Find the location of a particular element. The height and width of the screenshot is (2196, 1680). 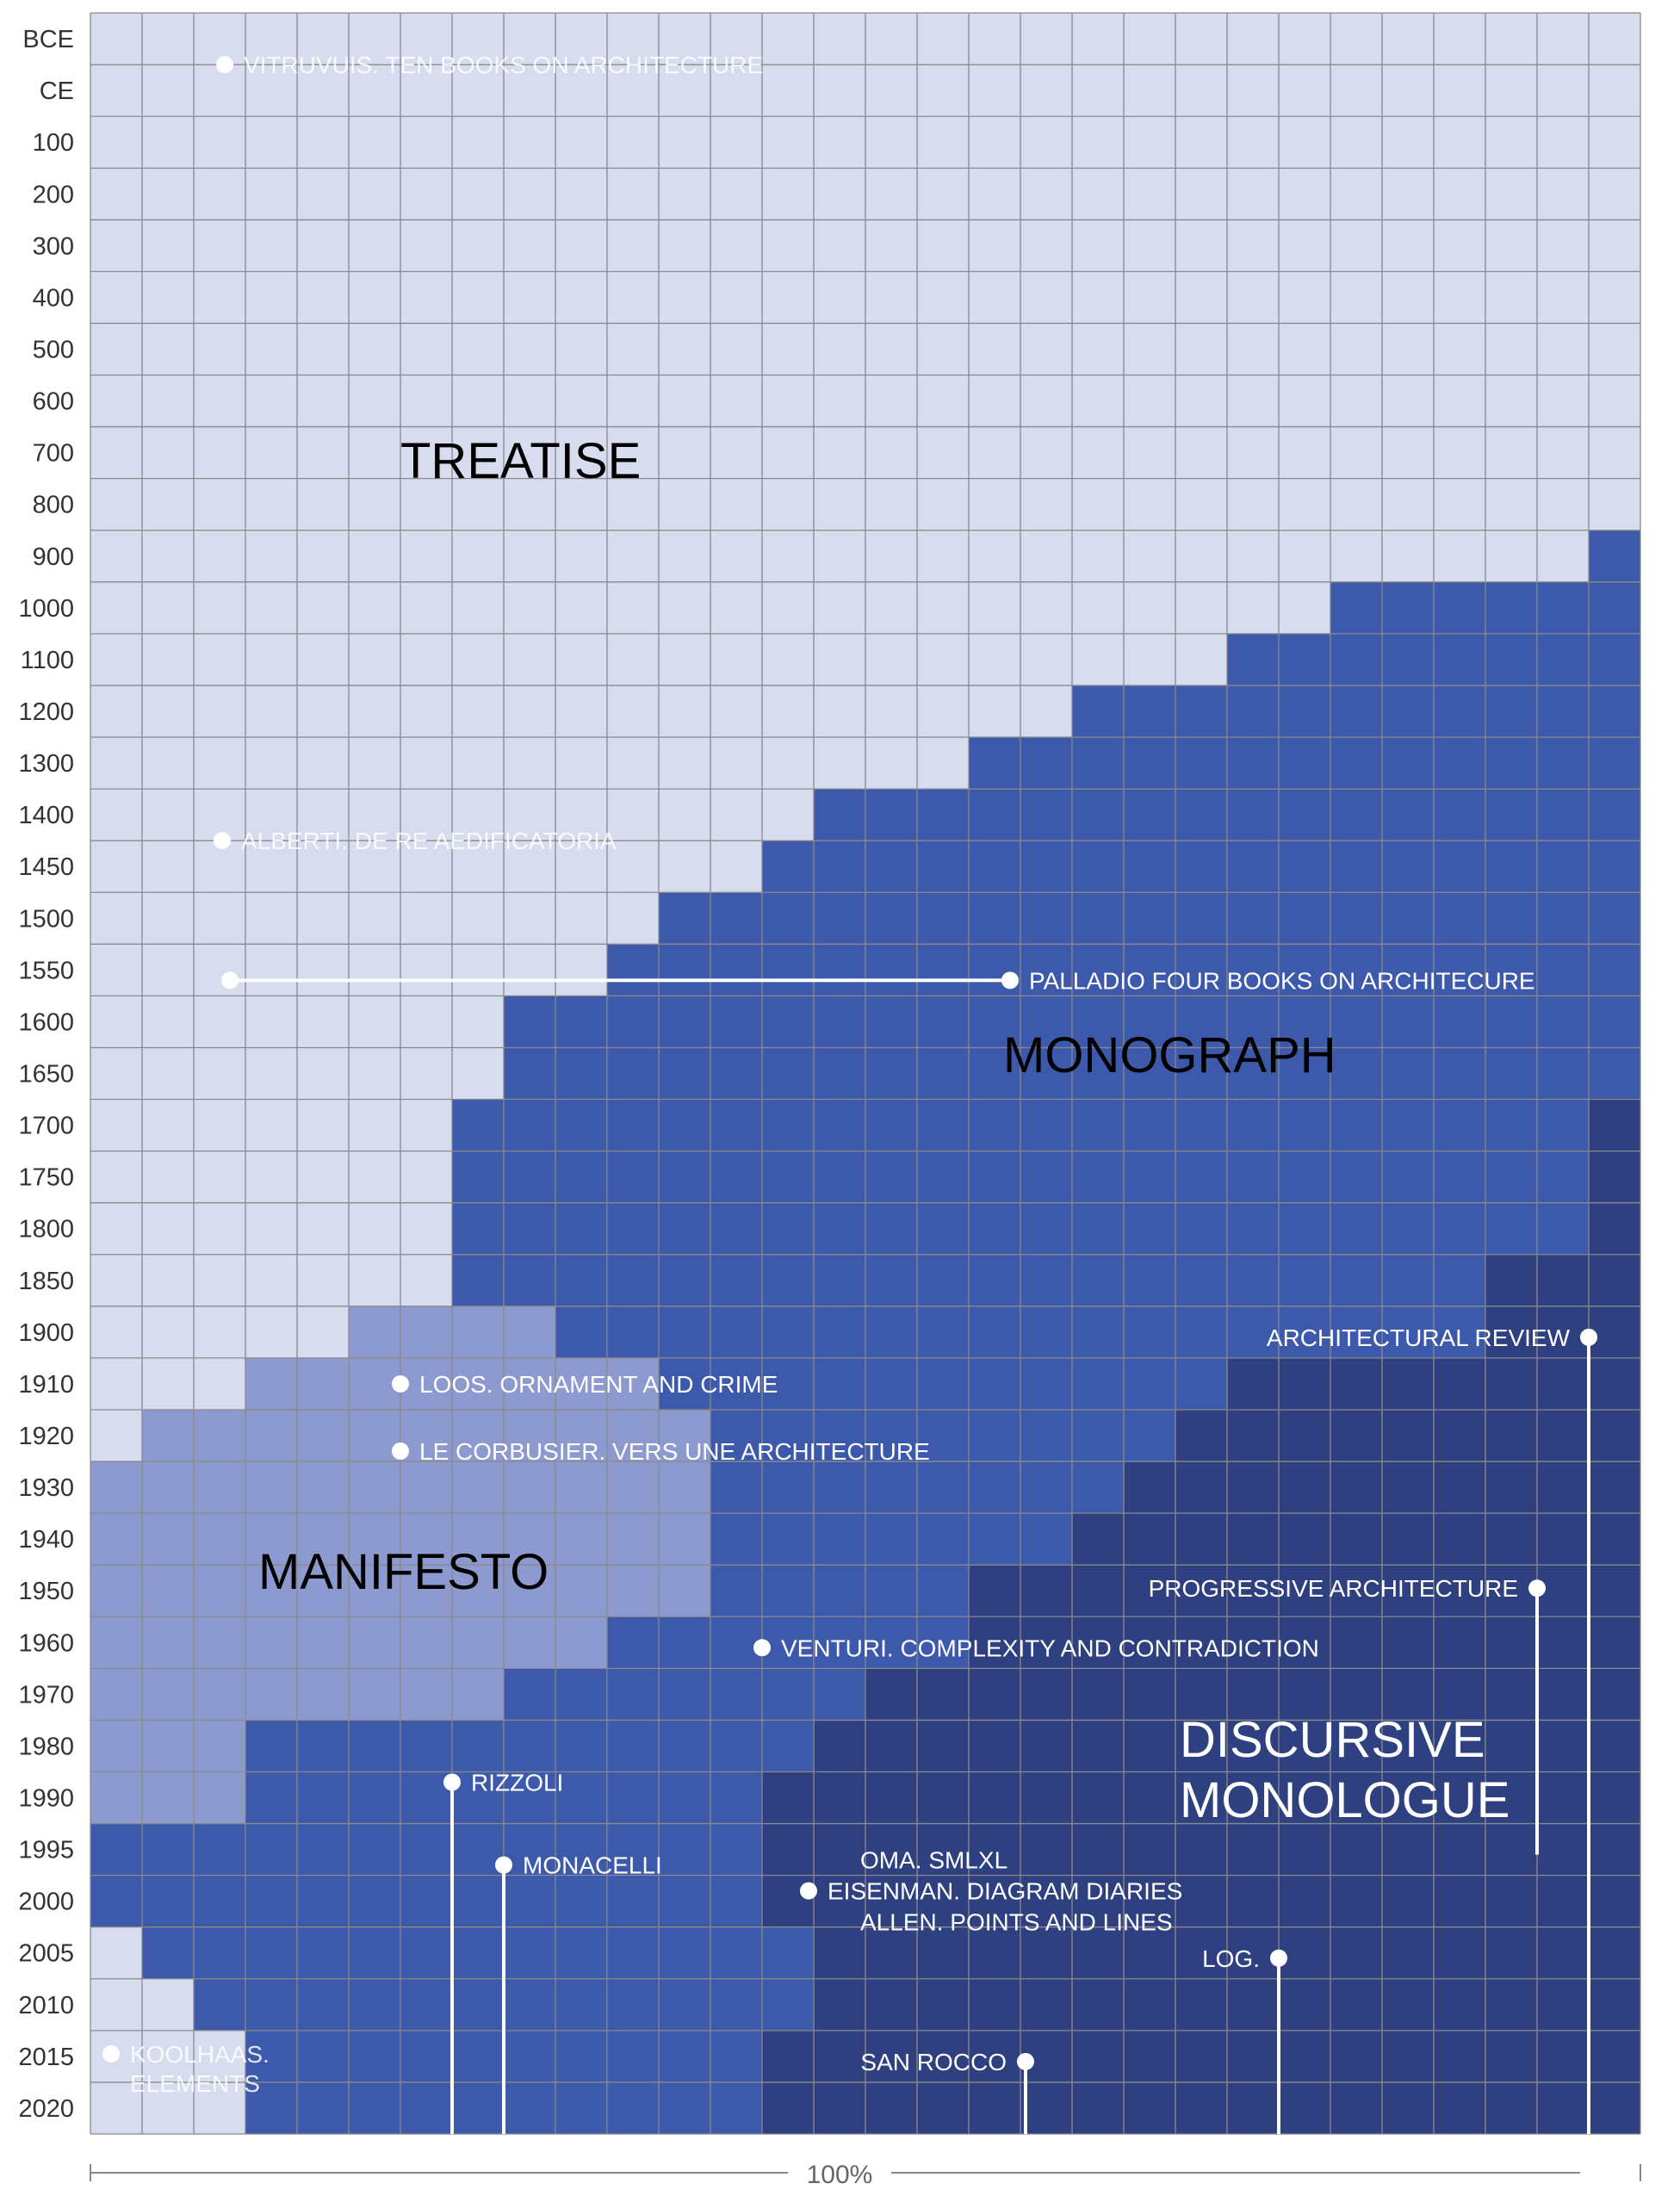

y-tick-label: 1450 is located at coordinates (46, 867).